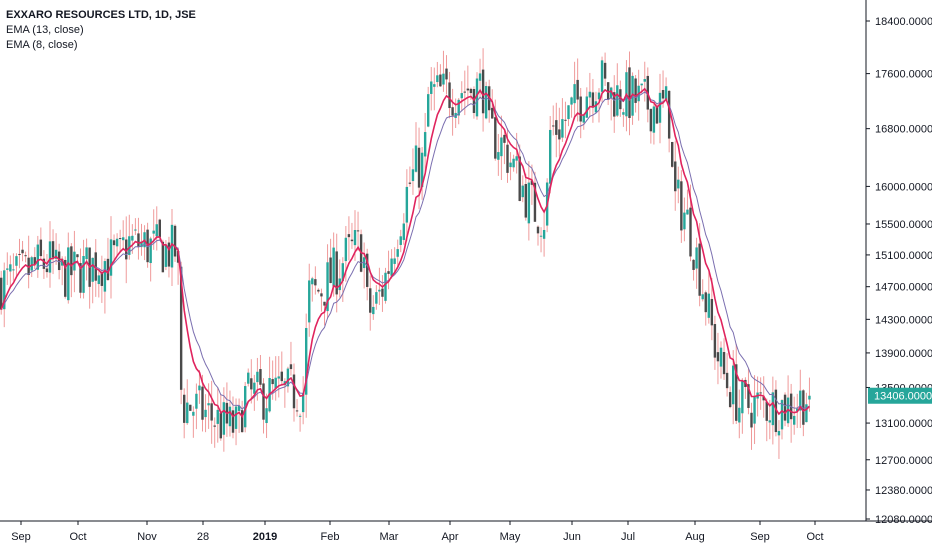 The image size is (932, 555). Describe the element at coordinates (903, 130) in the screenshot. I see `price-tick-label: 16800.00000` at that location.